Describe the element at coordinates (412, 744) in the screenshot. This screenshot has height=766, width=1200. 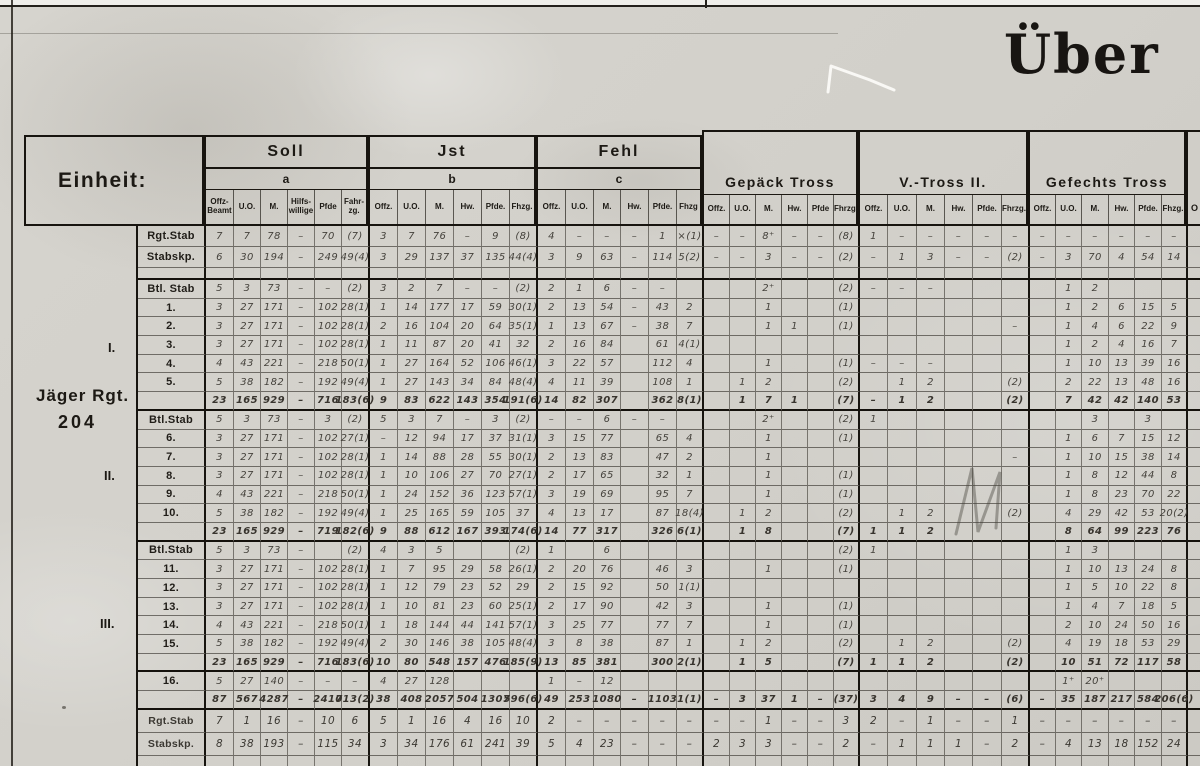
I see `table-cell: 34` at that location.